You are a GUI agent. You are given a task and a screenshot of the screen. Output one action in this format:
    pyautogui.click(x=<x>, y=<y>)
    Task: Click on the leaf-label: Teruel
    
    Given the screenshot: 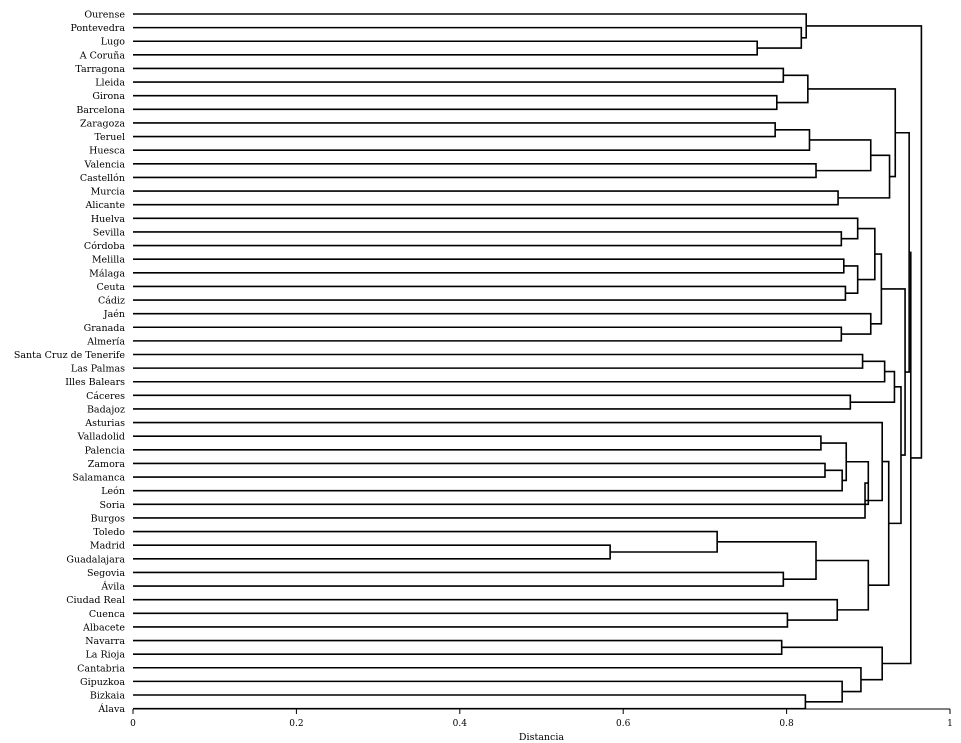 What is the action you would take?
    pyautogui.click(x=109, y=137)
    